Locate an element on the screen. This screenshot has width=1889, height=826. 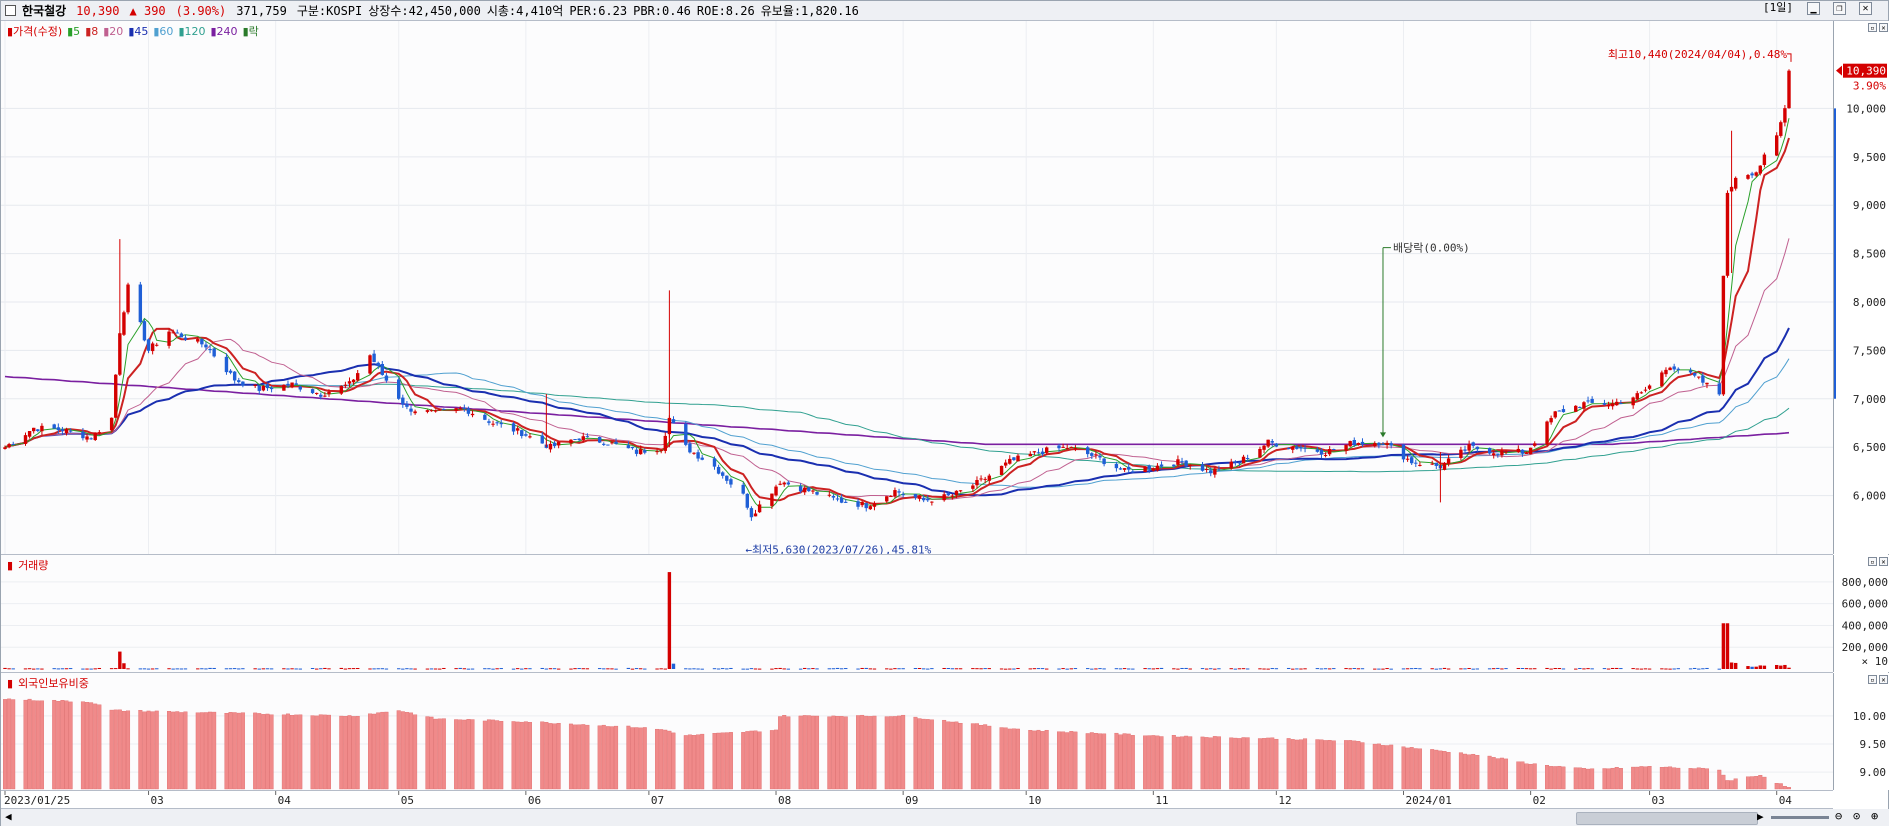
legend-item-6: ▮120 is located at coordinates (192, 31).